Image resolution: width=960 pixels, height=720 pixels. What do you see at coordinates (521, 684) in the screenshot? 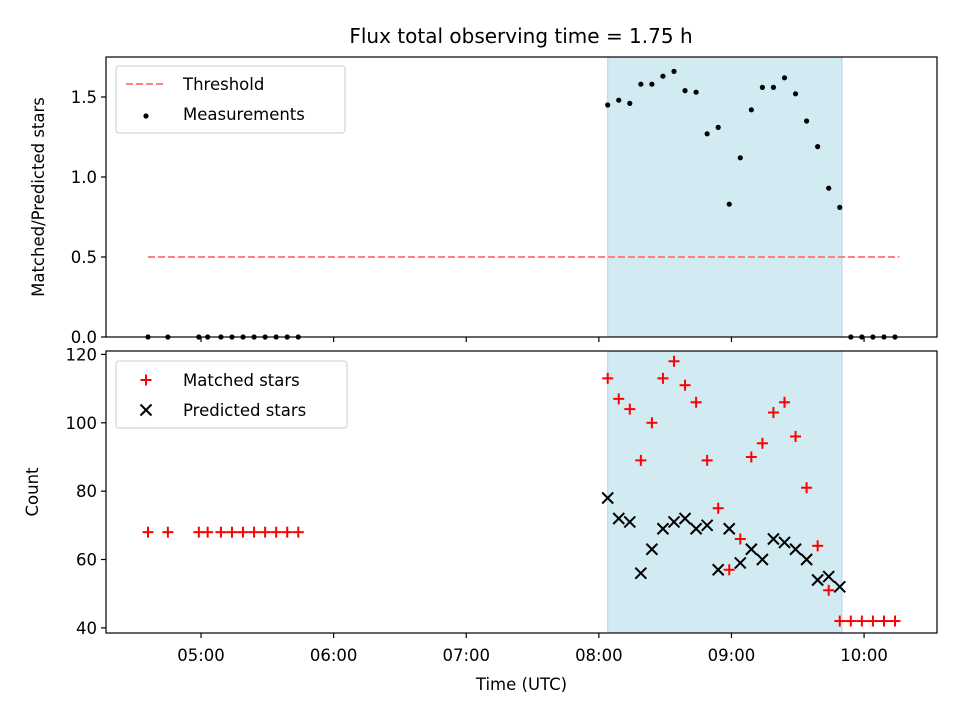
I see `x-axis-label: Time (UTC)` at bounding box center [521, 684].